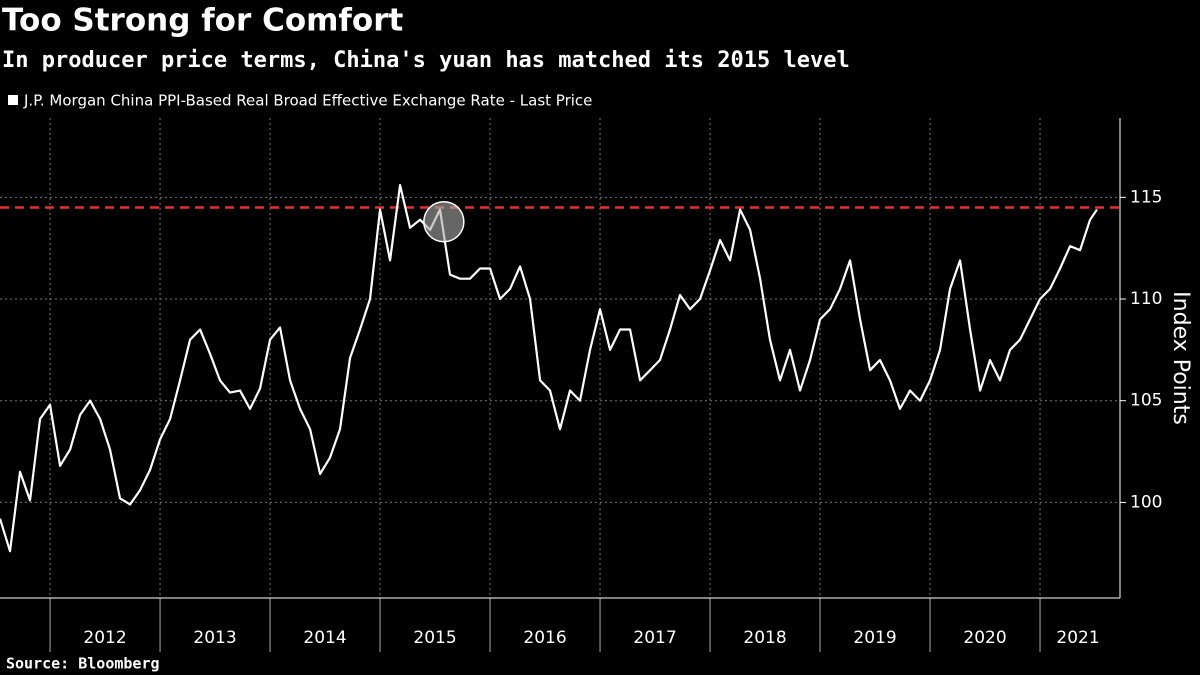  I want to click on source: Source: Bloomberg, so click(83, 664).